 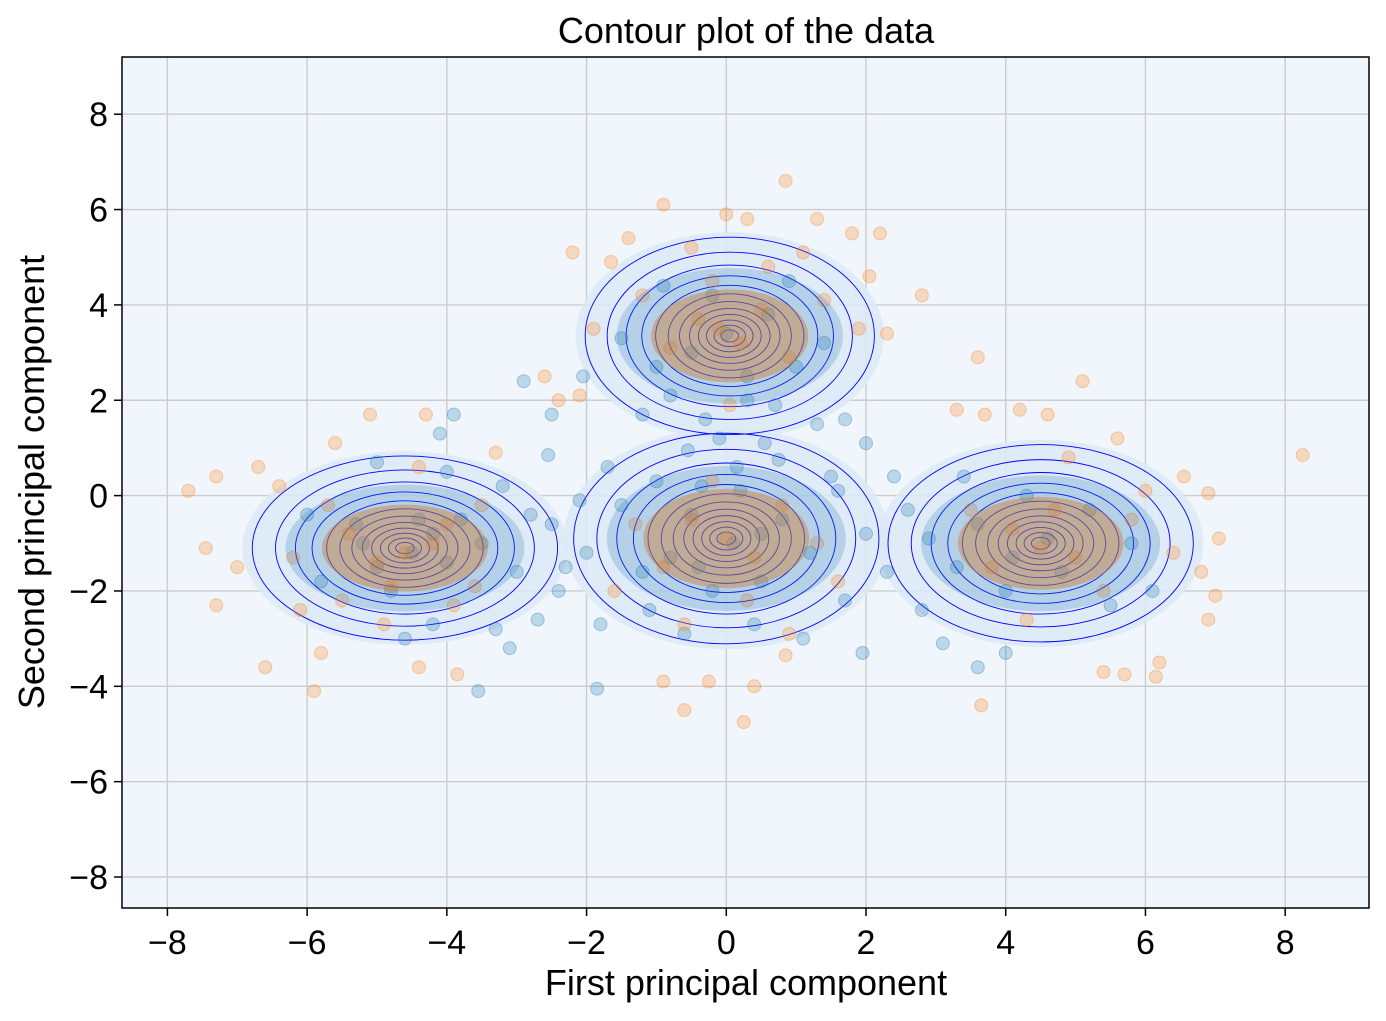 I want to click on x-tick-label: 2, so click(x=866, y=943).